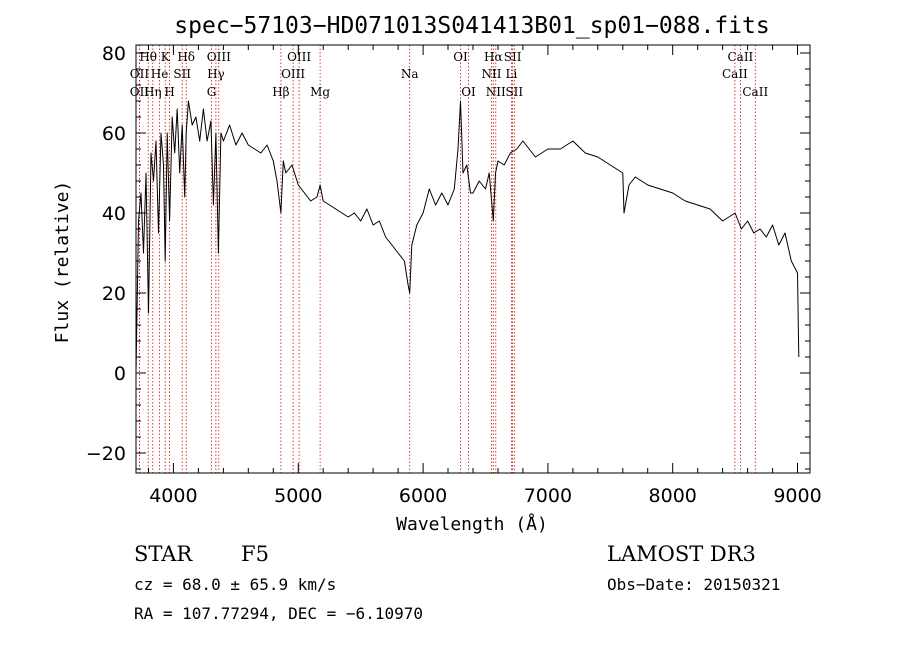 The width and height of the screenshot is (900, 649). Describe the element at coordinates (278, 613) in the screenshot. I see `coordinates: RA = 107.77294, DEC = −6.10970` at that location.